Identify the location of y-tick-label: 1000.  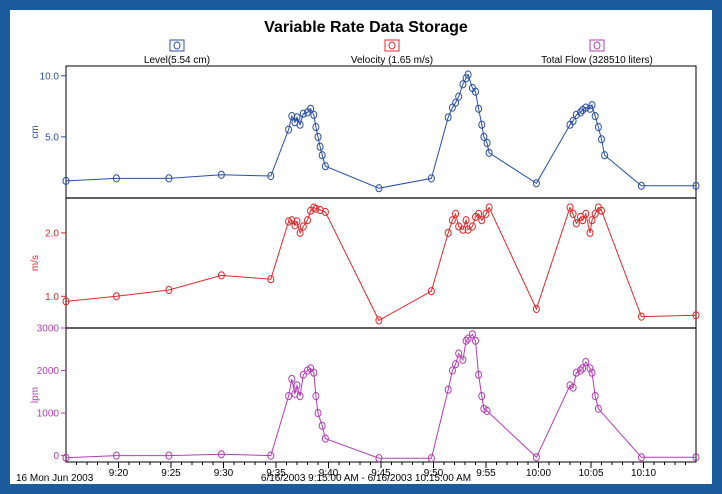
(48, 414).